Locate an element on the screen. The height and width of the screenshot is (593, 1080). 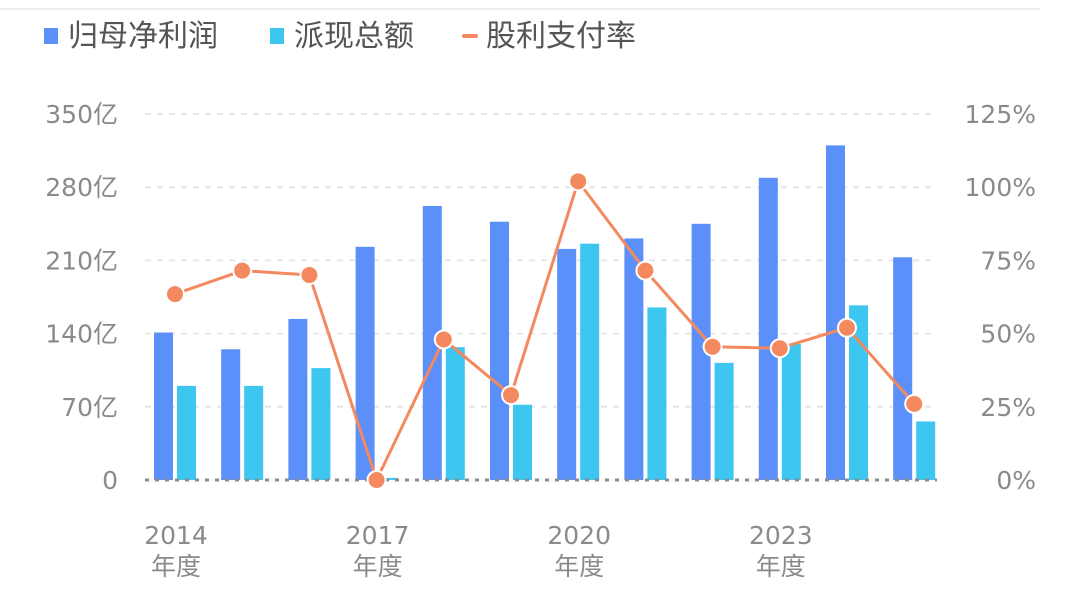
legend-item-2: 派现总额 is located at coordinates (342, 36).